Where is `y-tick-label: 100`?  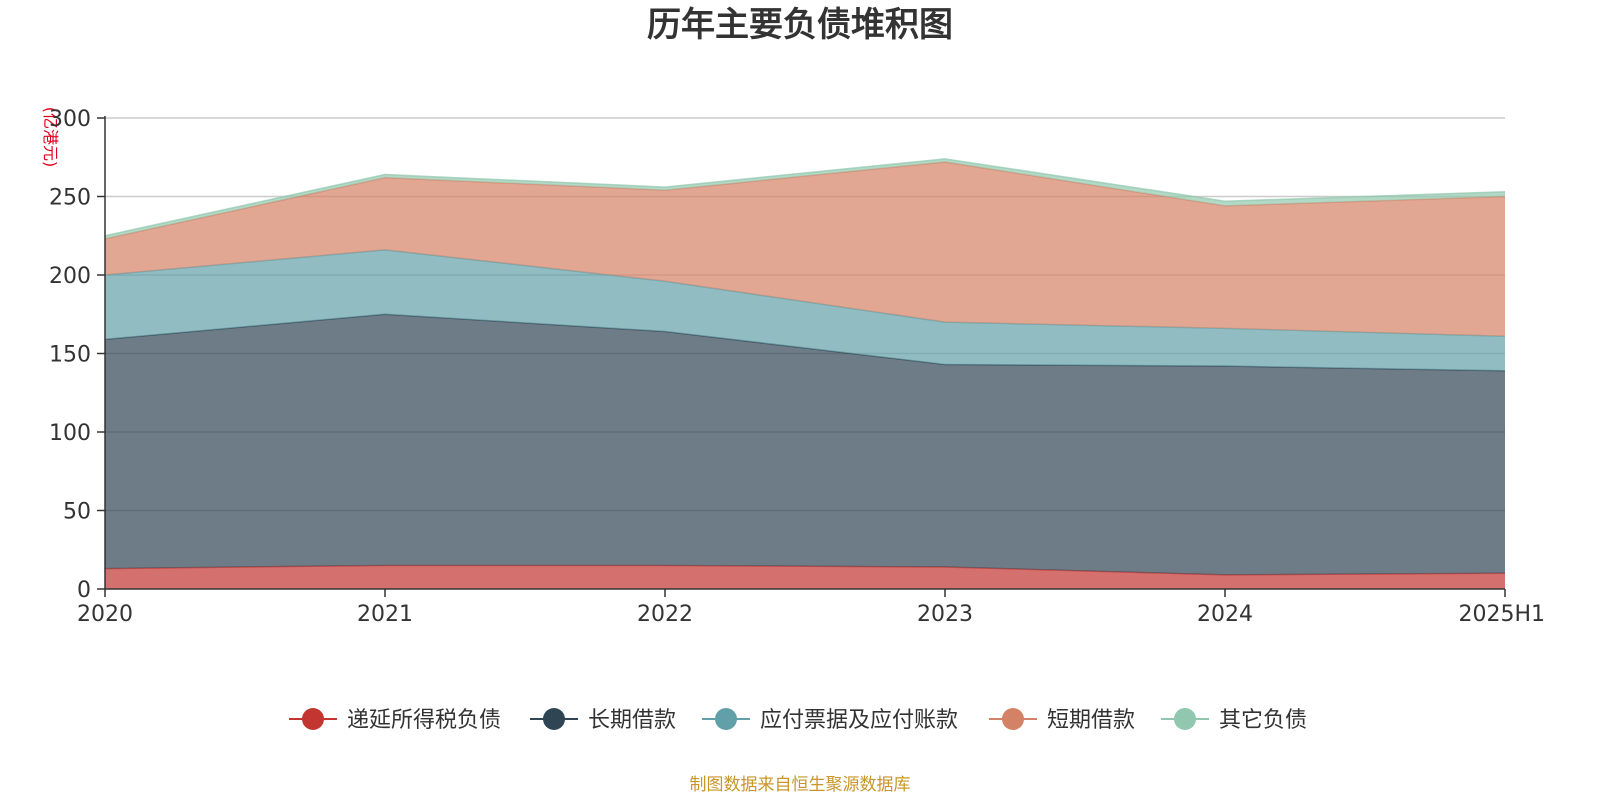
y-tick-label: 100 is located at coordinates (70, 433).